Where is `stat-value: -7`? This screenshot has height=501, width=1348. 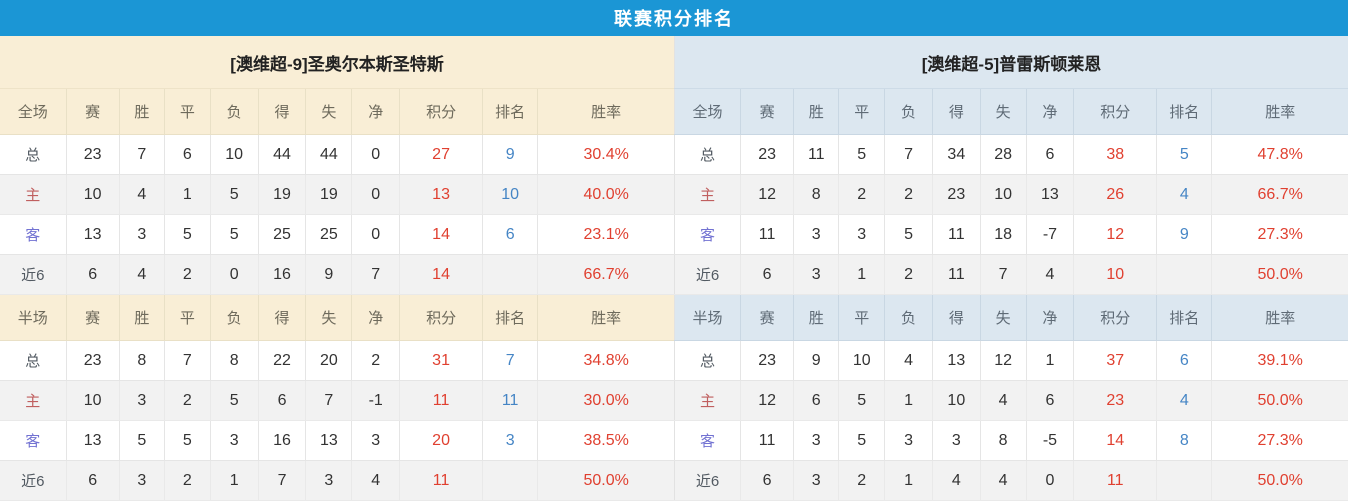
stat-value: -7 is located at coordinates (1050, 235).